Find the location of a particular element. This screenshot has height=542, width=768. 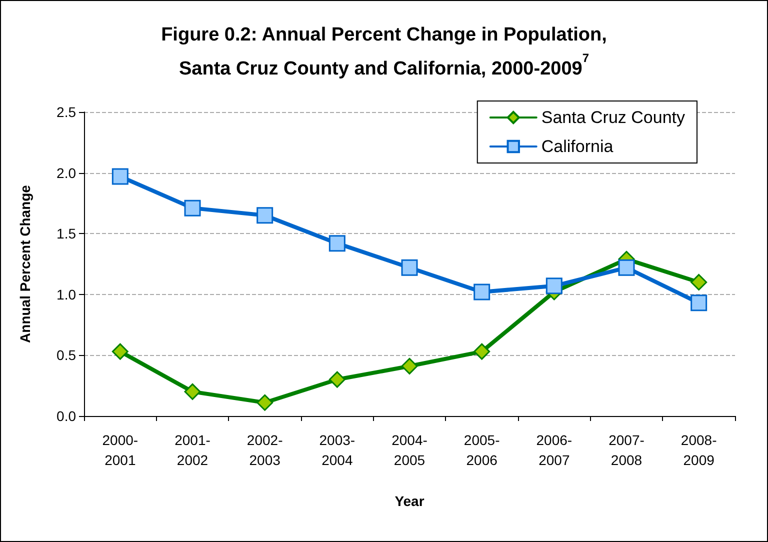

x-tick-label: 2003-2004 is located at coordinates (337, 450).